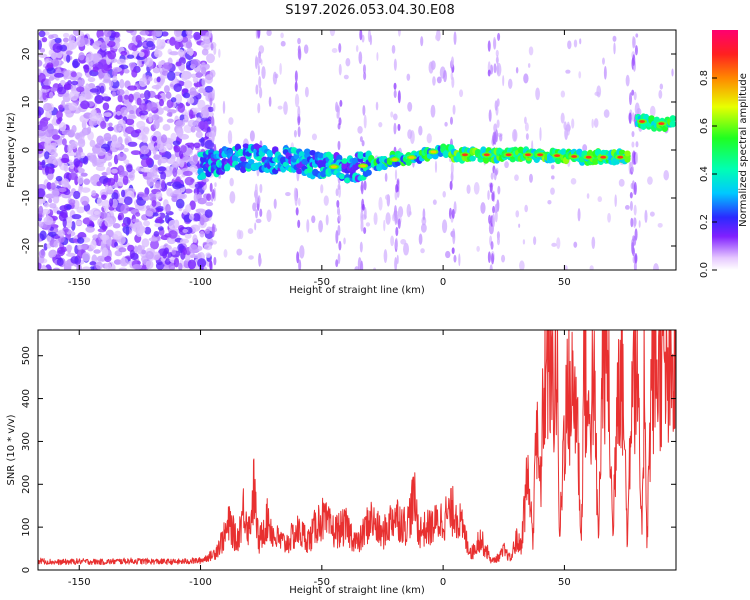 This screenshot has height=600, width=750. What do you see at coordinates (79, 582) in the screenshot?
I see `snr-x-tick-label: -150` at bounding box center [79, 582].